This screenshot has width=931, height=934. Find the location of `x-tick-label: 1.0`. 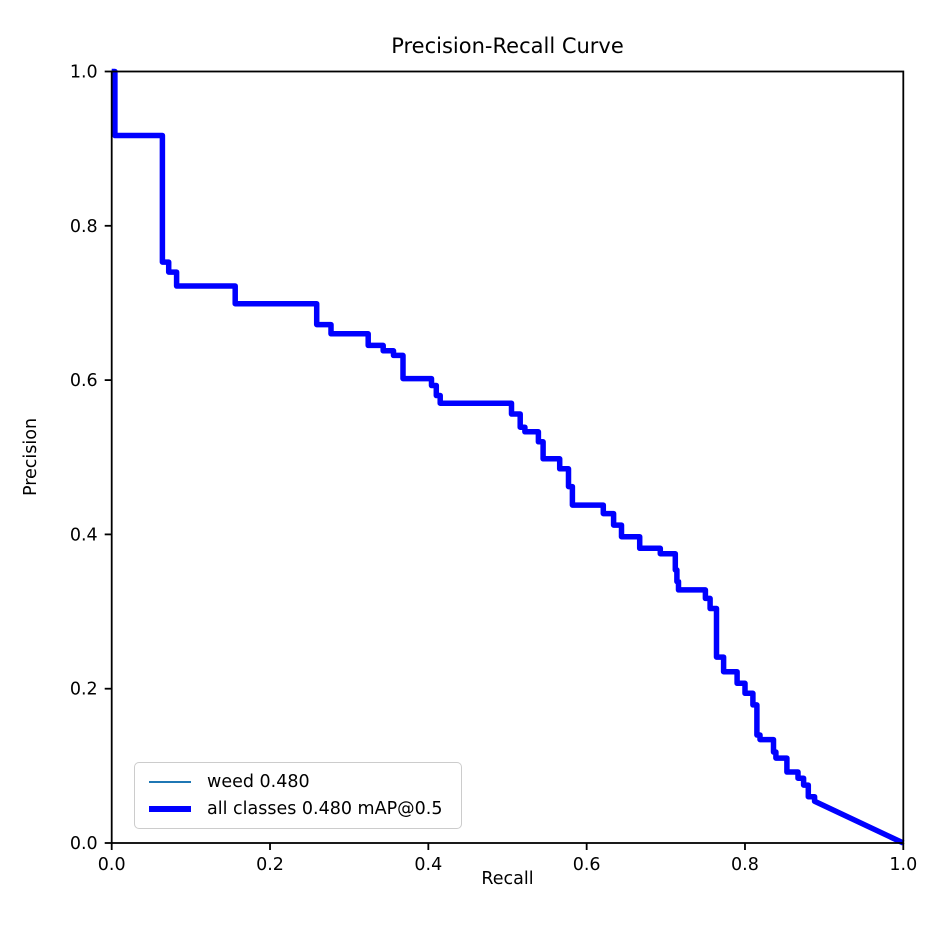

x-tick-label: 1.0 is located at coordinates (903, 865).